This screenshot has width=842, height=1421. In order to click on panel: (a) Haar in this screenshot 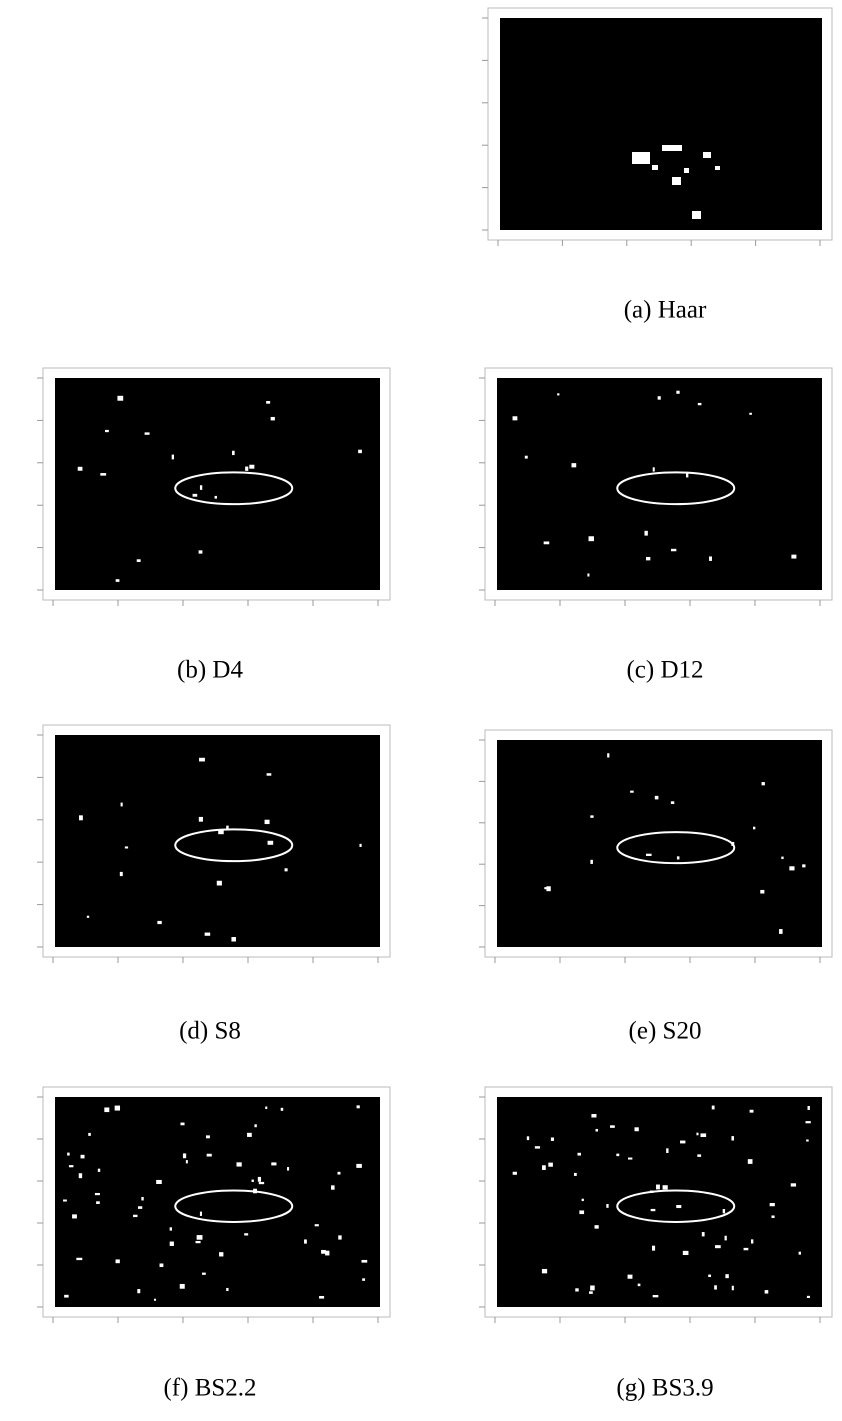, I will do `click(657, 165)`.